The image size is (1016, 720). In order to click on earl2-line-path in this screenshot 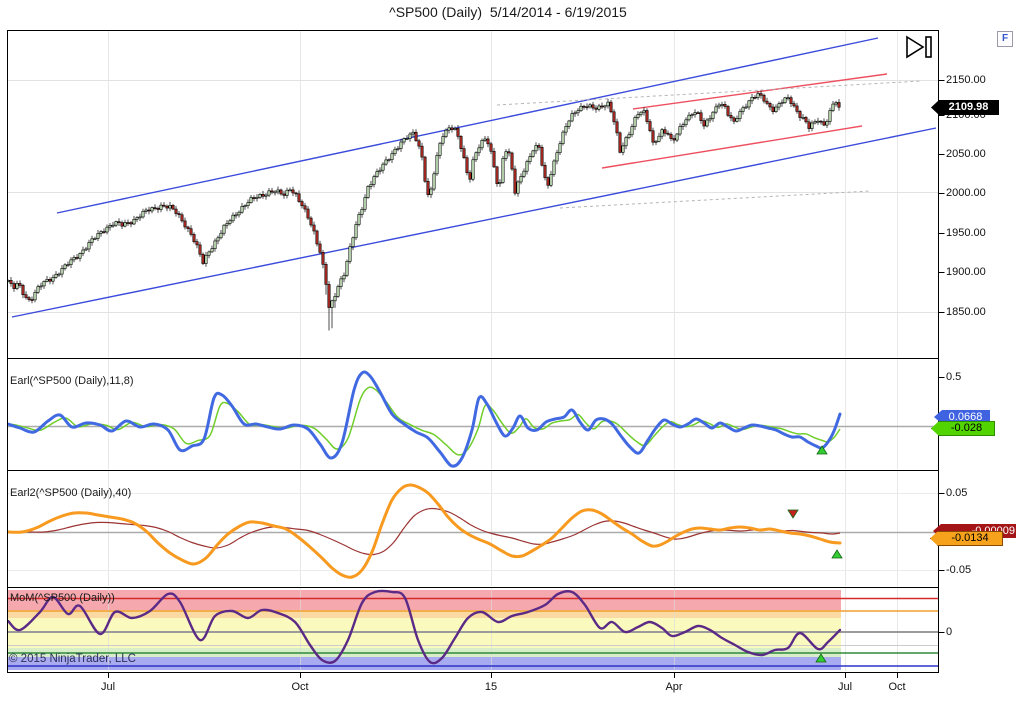, I will do `click(424, 531)`.